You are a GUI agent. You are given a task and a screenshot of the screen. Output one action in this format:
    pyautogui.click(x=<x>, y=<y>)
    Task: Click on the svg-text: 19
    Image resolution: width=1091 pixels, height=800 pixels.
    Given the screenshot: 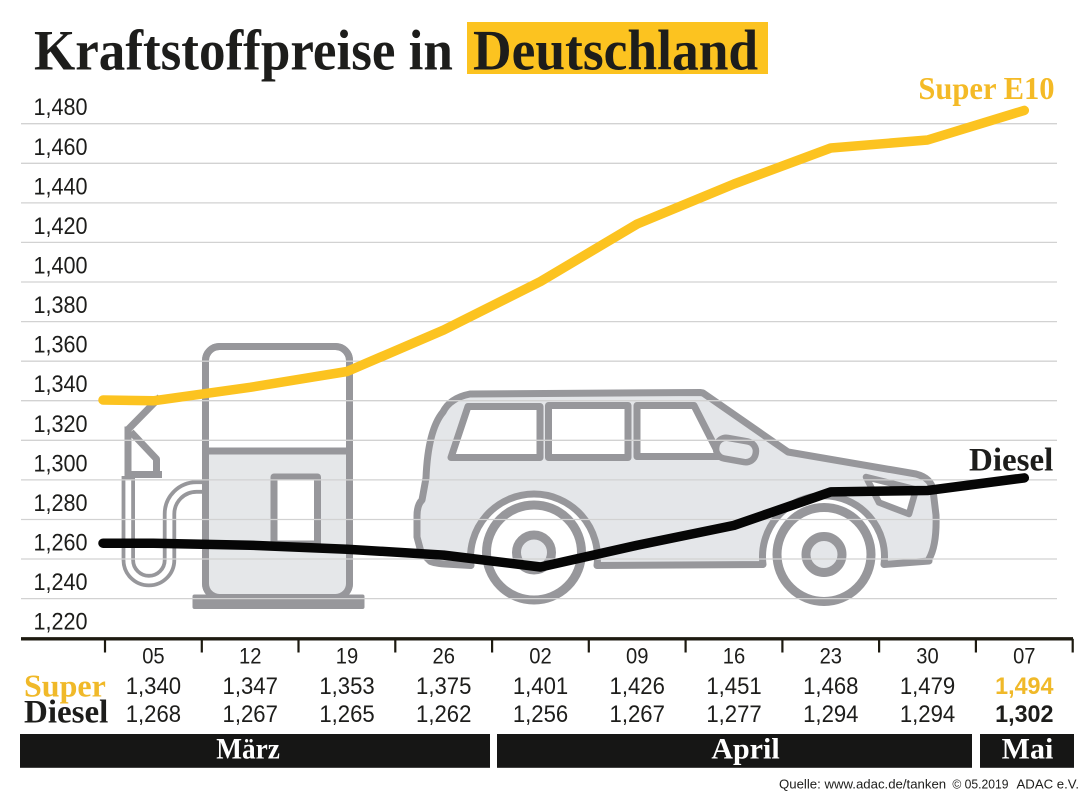 What is the action you would take?
    pyautogui.click(x=347, y=655)
    